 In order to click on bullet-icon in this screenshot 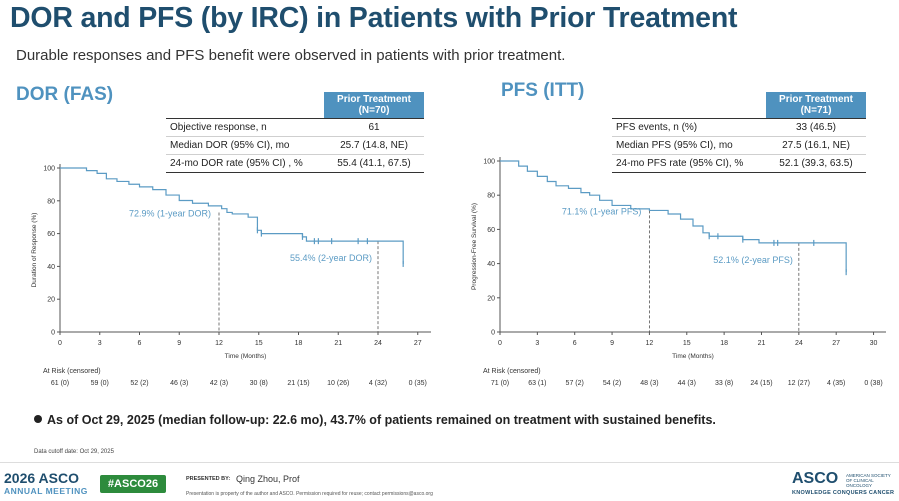, I will do `click(38, 419)`.